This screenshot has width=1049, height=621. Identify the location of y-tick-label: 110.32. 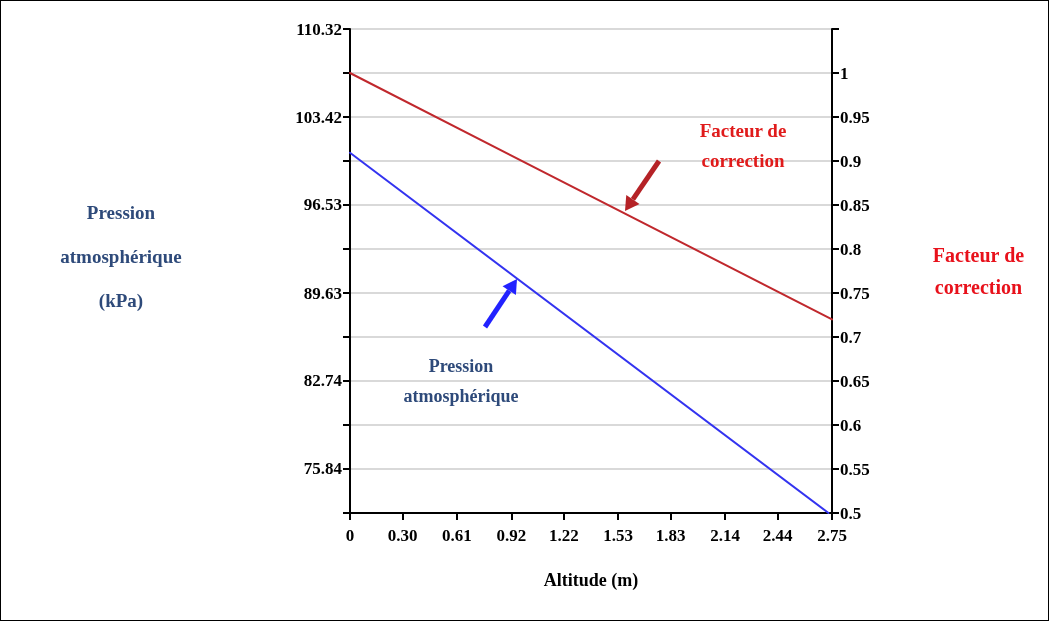
(319, 29).